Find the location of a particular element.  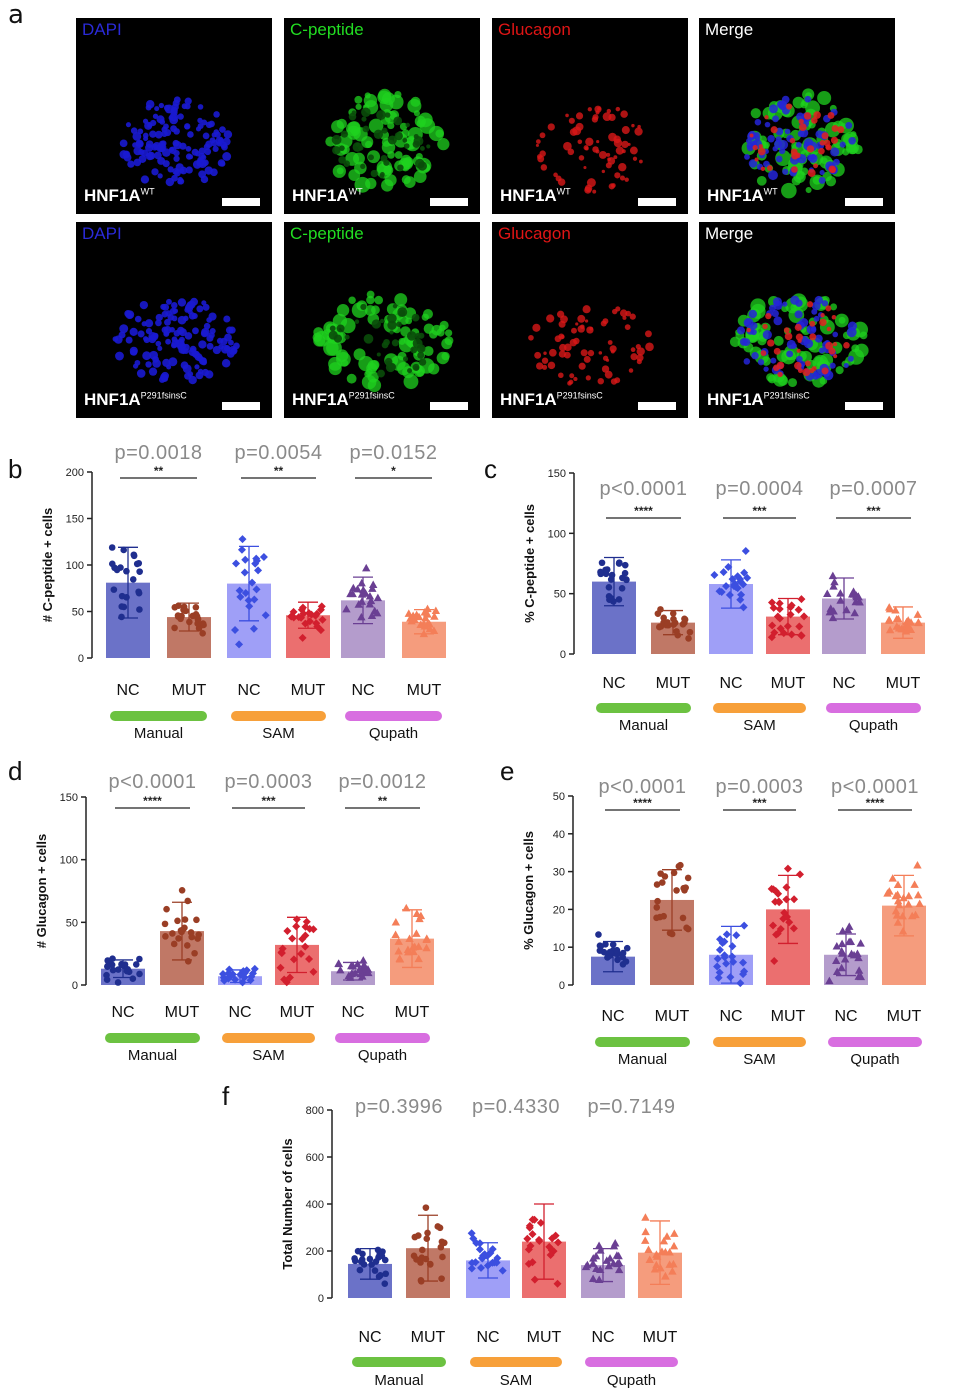

stain-label: C-peptide is located at coordinates (327, 29).